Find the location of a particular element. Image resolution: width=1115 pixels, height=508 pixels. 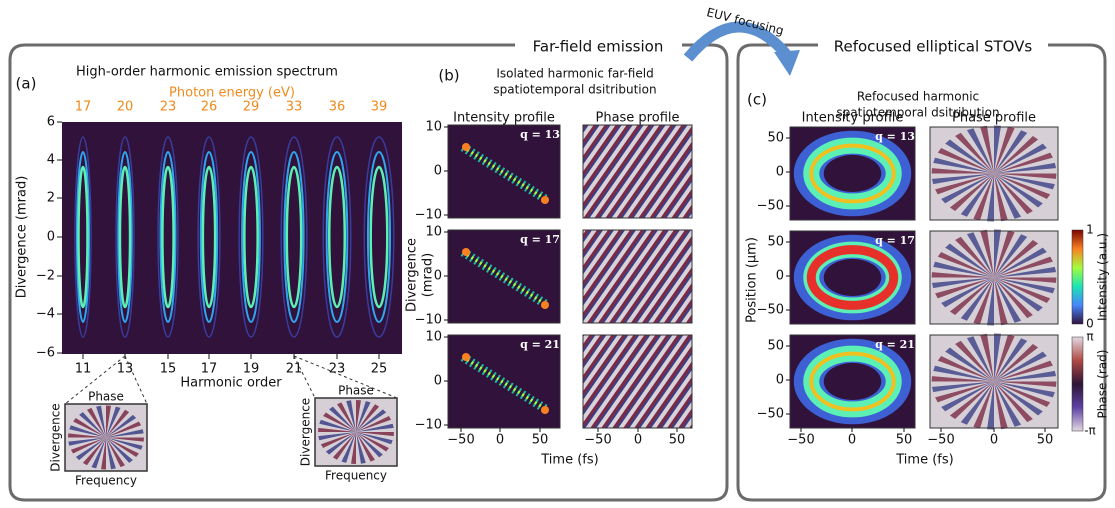

arrow is located at coordinates (737, 41).